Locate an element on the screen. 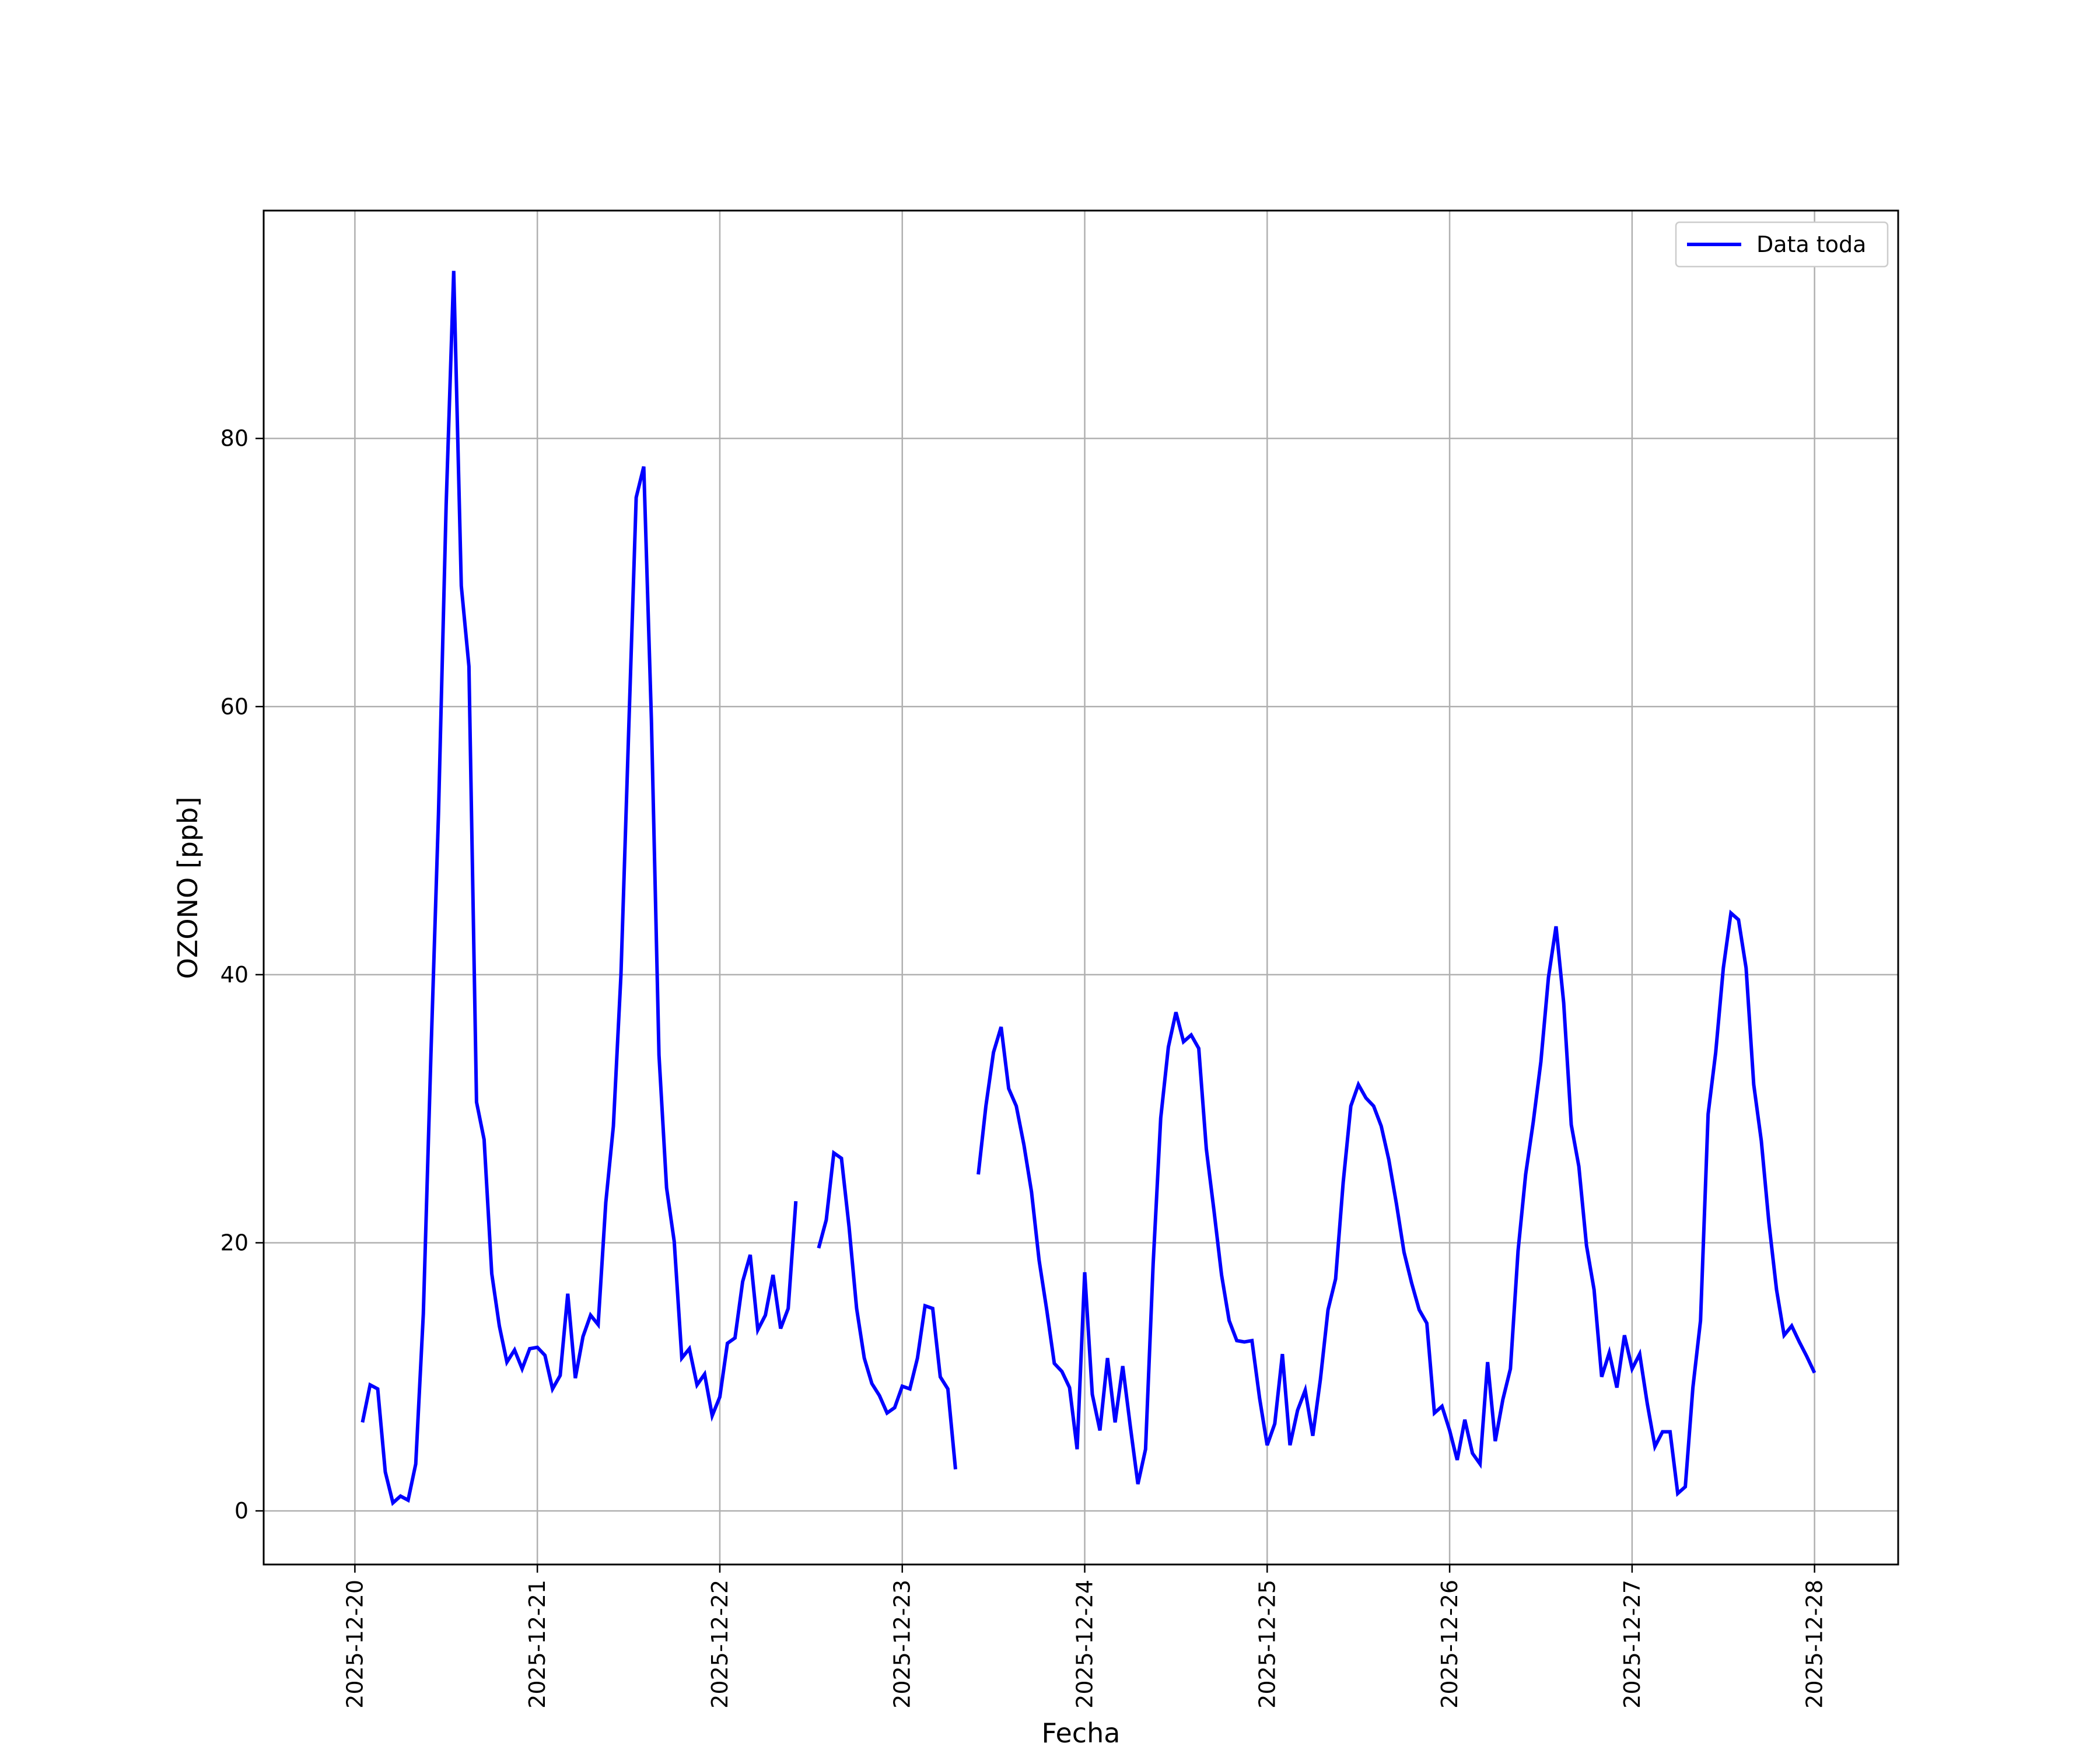 Image resolution: width=2100 pixels, height=1750 pixels. legend-box is located at coordinates (1782, 244).